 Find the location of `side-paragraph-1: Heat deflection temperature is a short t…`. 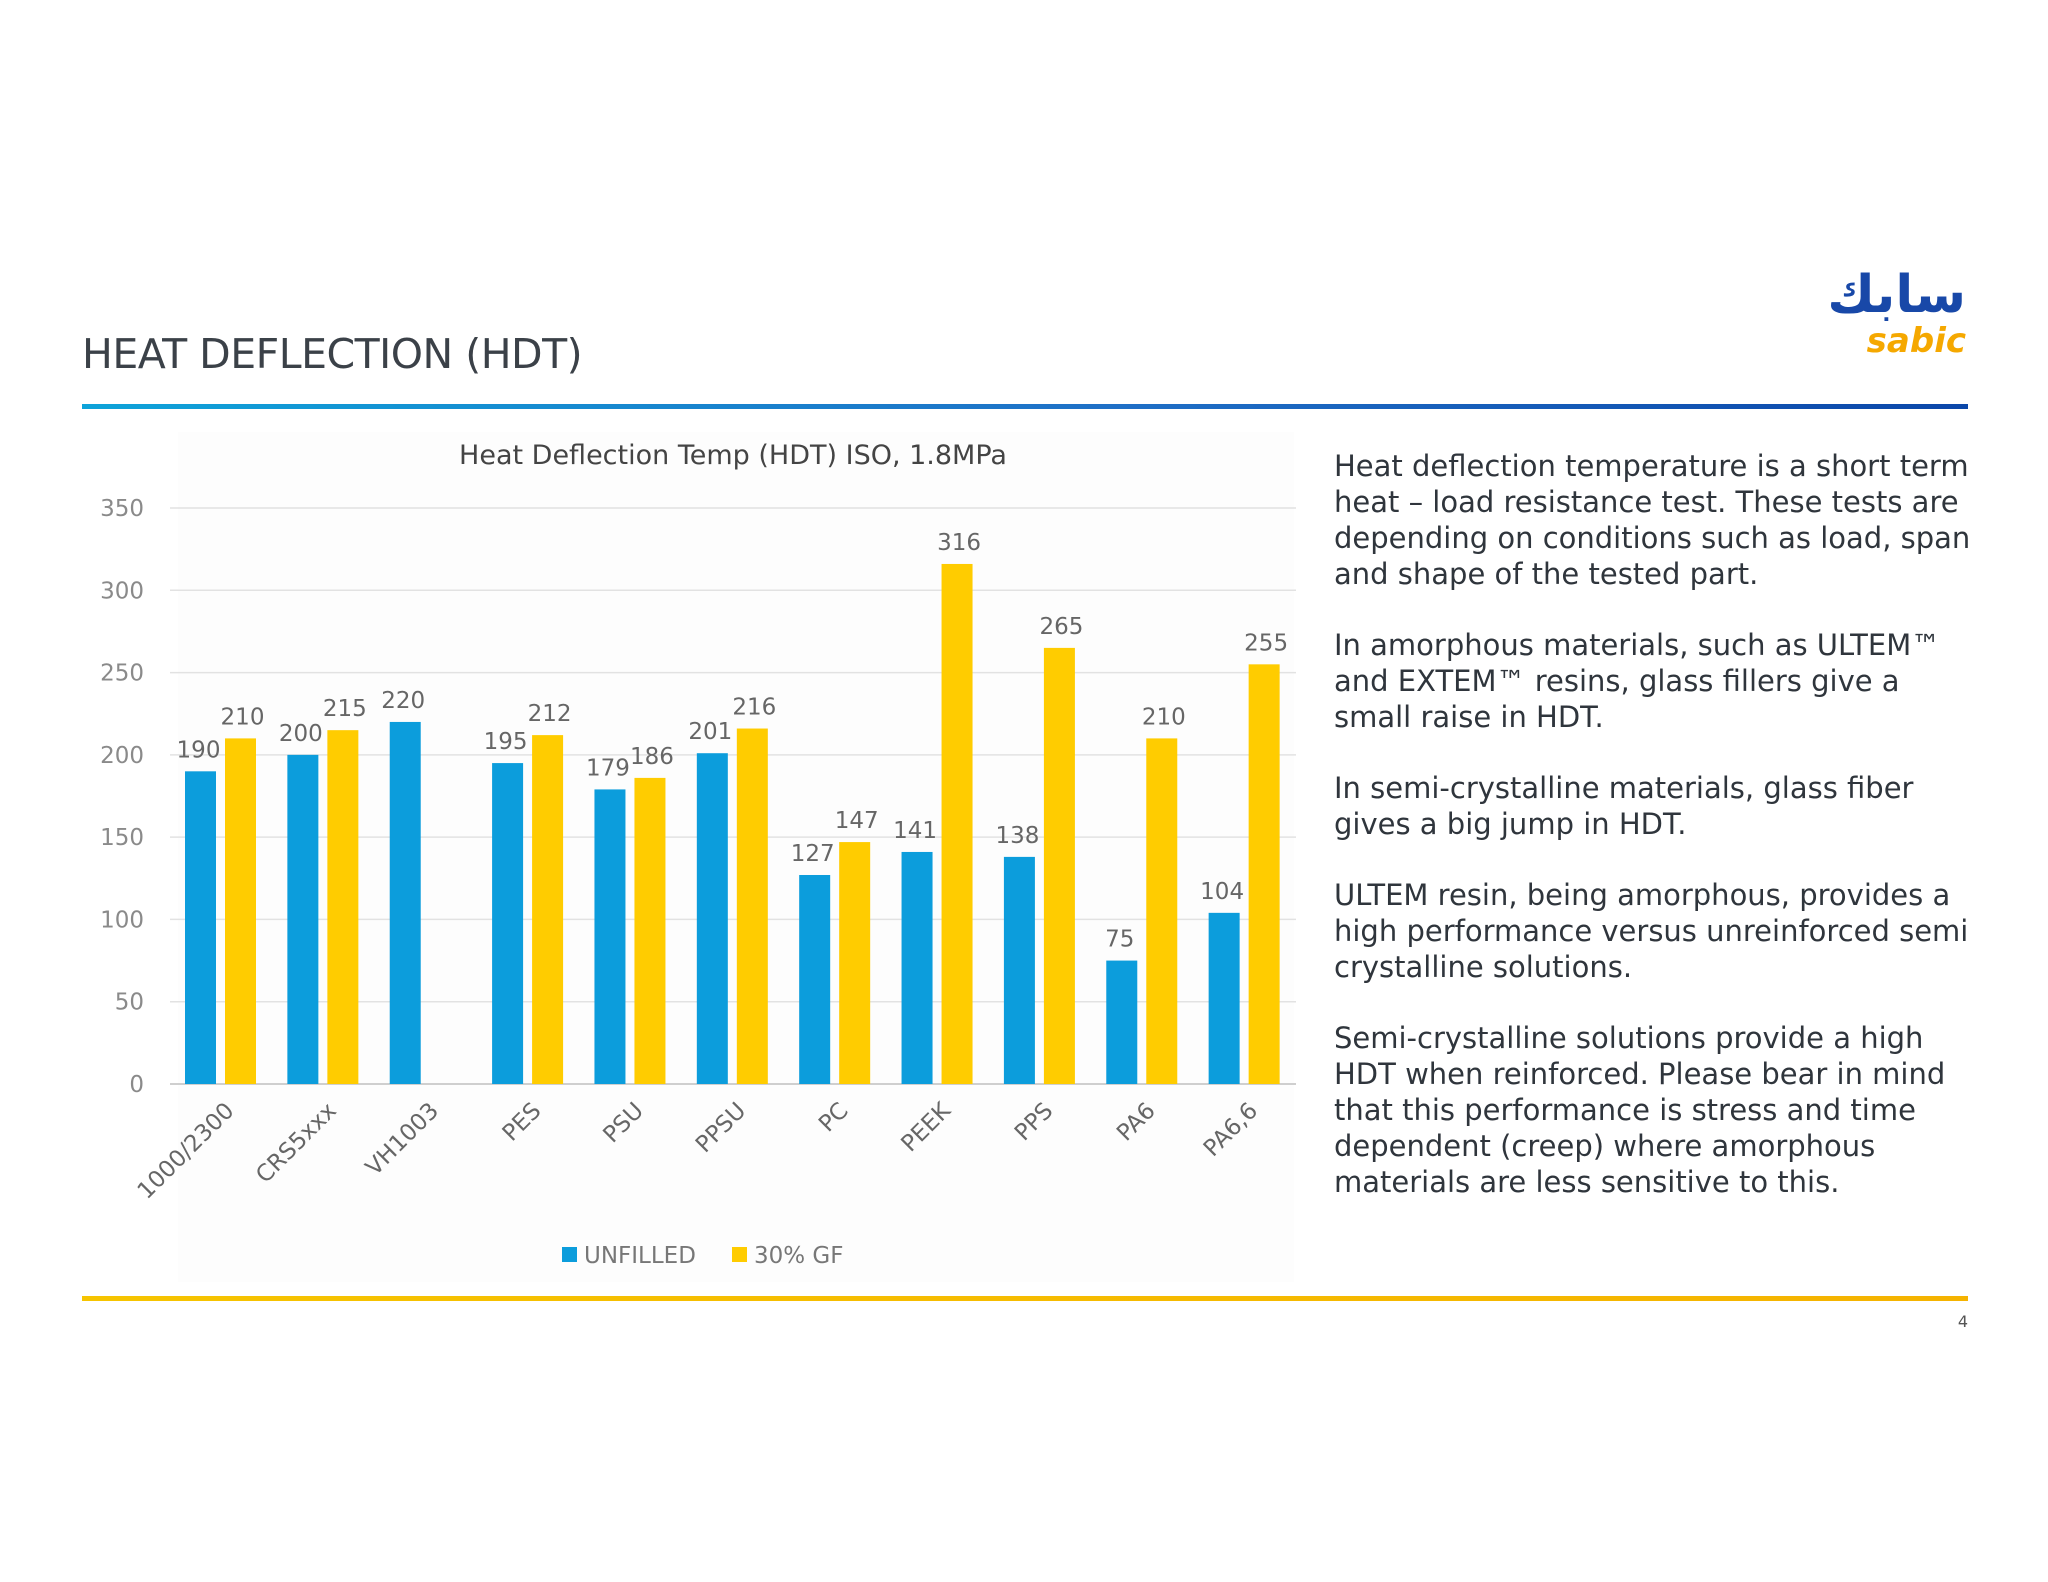

side-paragraph-1: Heat deflection temperature is a short t… is located at coordinates (1652, 520).